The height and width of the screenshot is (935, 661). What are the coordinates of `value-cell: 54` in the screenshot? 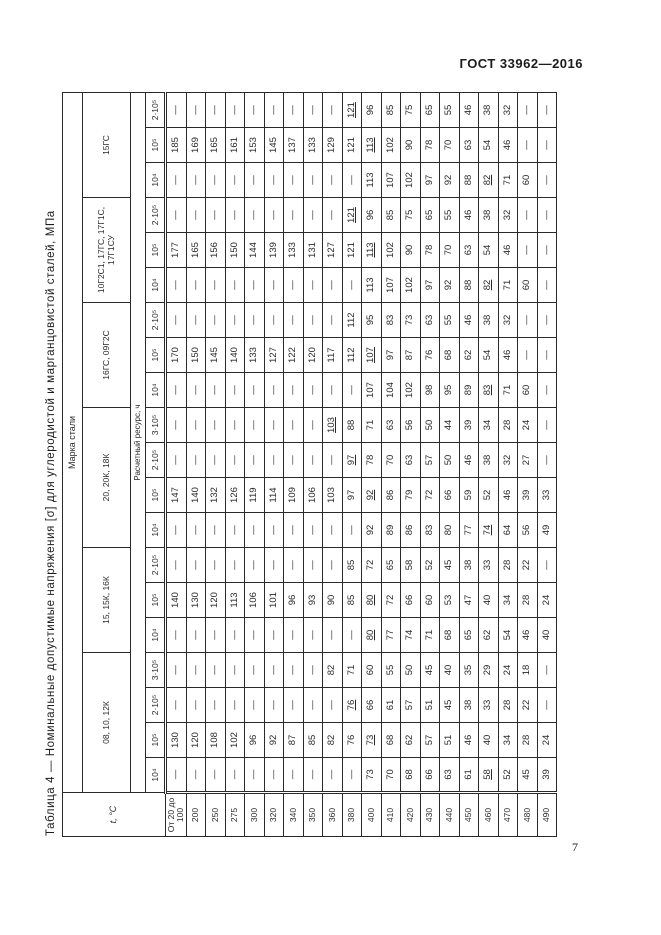 It's located at (508, 635).